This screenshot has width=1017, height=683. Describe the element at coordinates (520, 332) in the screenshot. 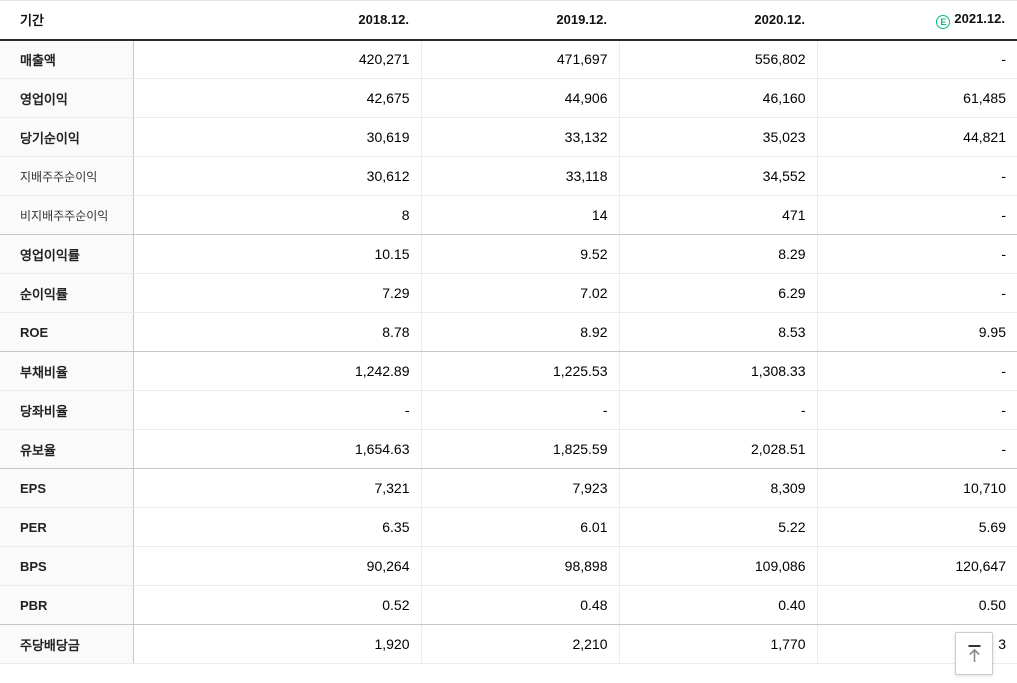

I see `cell-value: 8.92` at that location.